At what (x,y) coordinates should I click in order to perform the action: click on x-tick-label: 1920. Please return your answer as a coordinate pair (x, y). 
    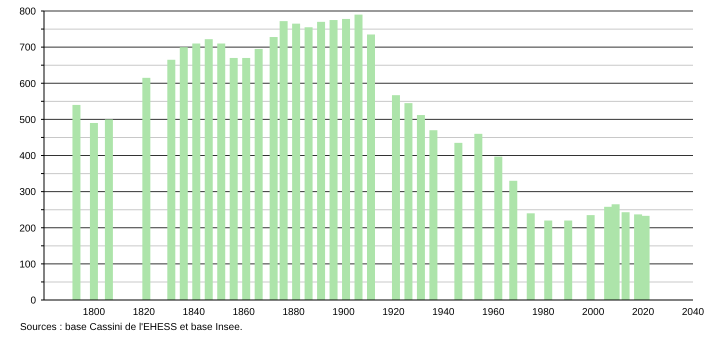
    Looking at the image, I should click on (394, 312).